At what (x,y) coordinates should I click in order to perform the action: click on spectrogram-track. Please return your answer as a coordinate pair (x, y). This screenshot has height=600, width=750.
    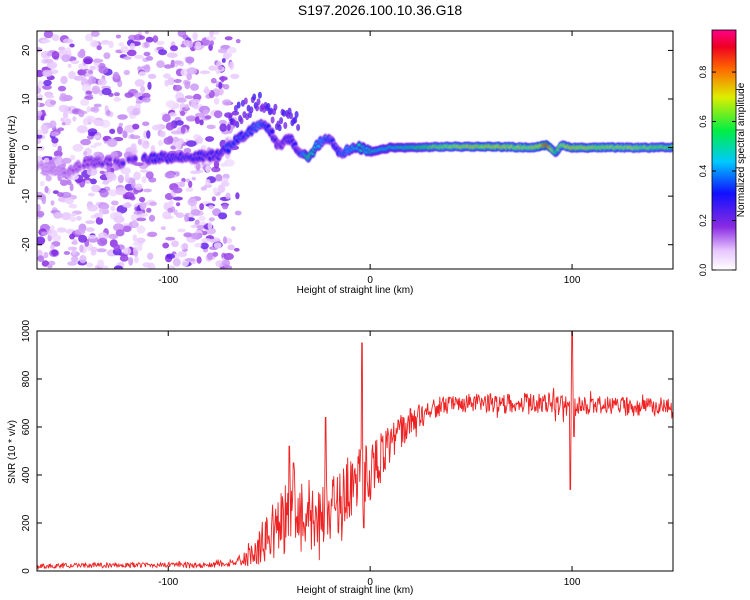
    Looking at the image, I should click on (355, 134).